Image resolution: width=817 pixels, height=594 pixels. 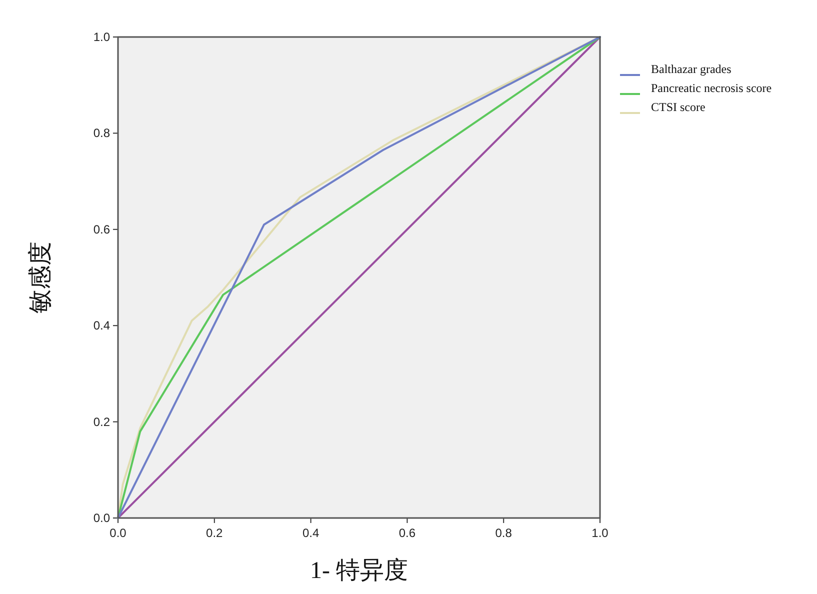 I want to click on x-tick-label: 0.0, so click(x=118, y=533).